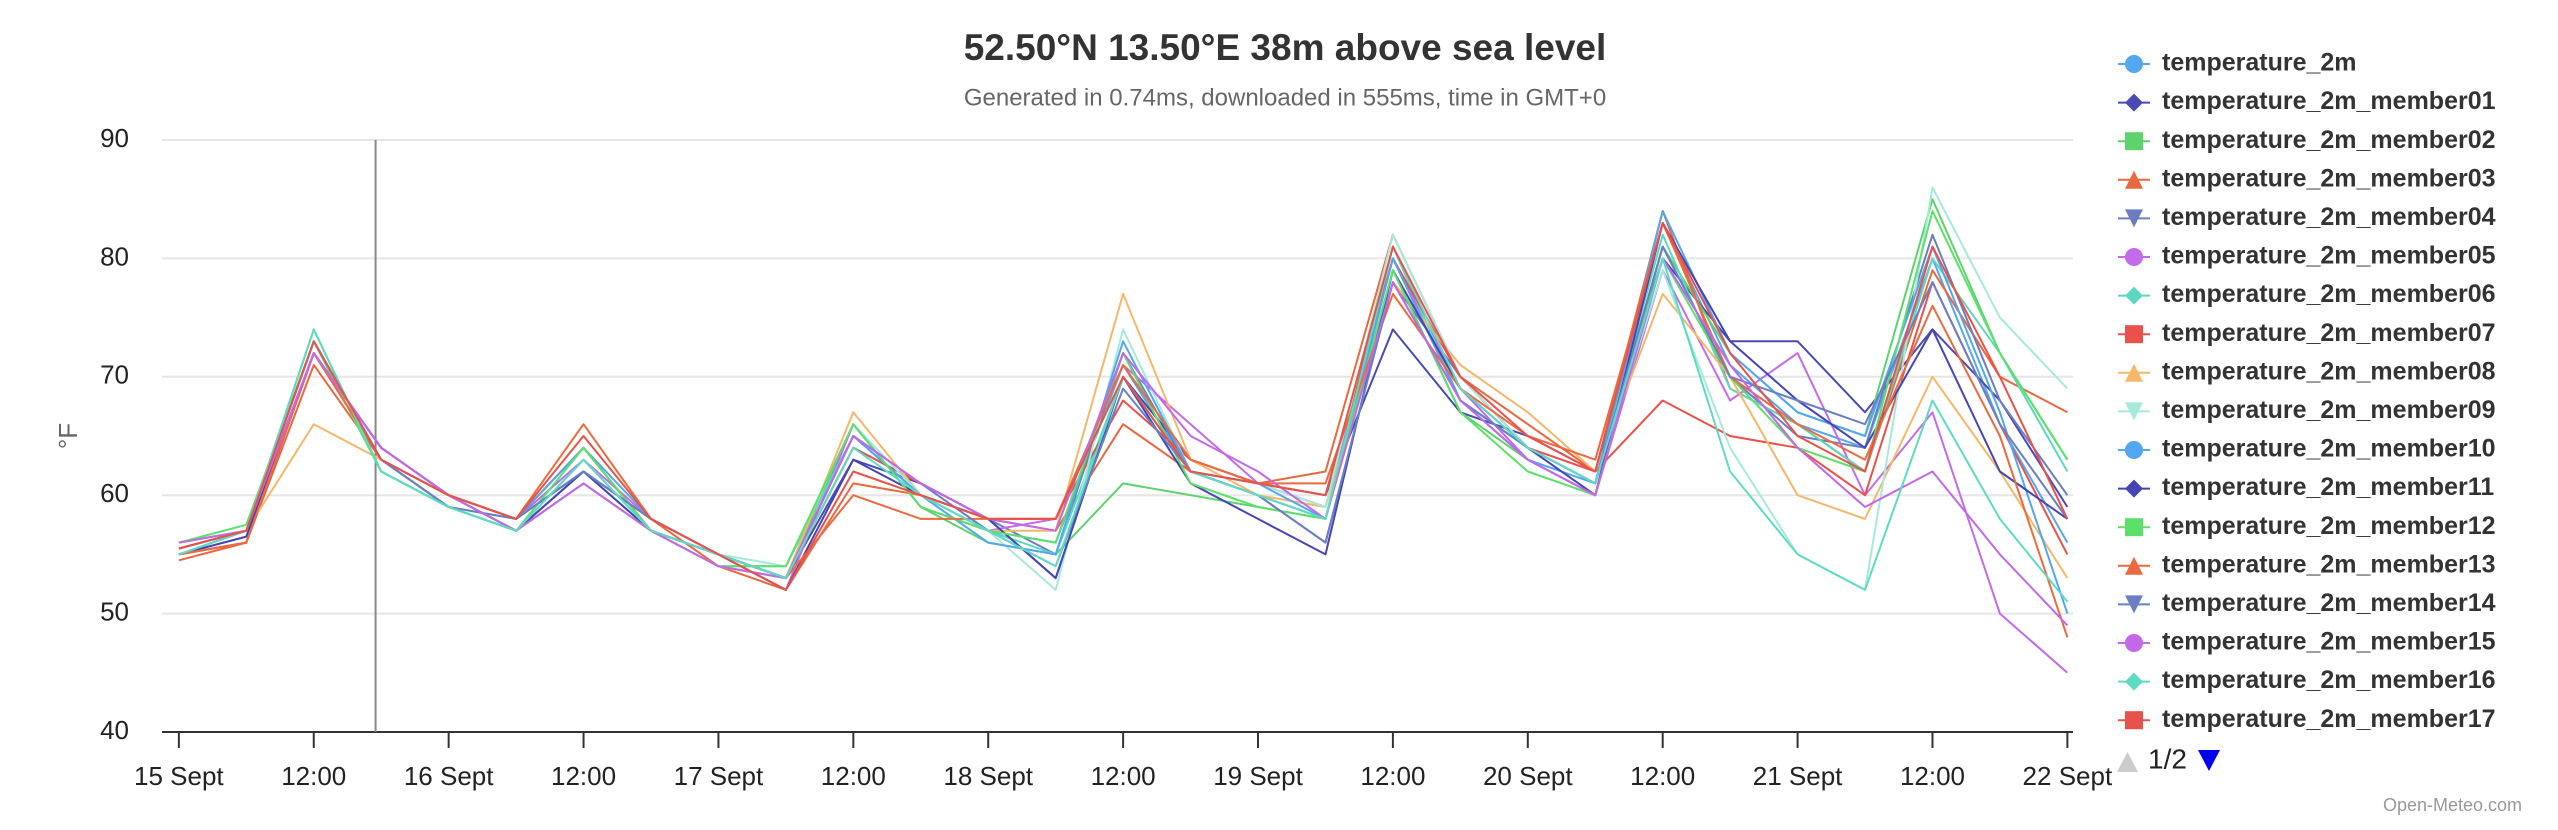 Image resolution: width=2558 pixels, height=830 pixels. I want to click on legend-item: temperature_2m_member05, so click(2307, 256).